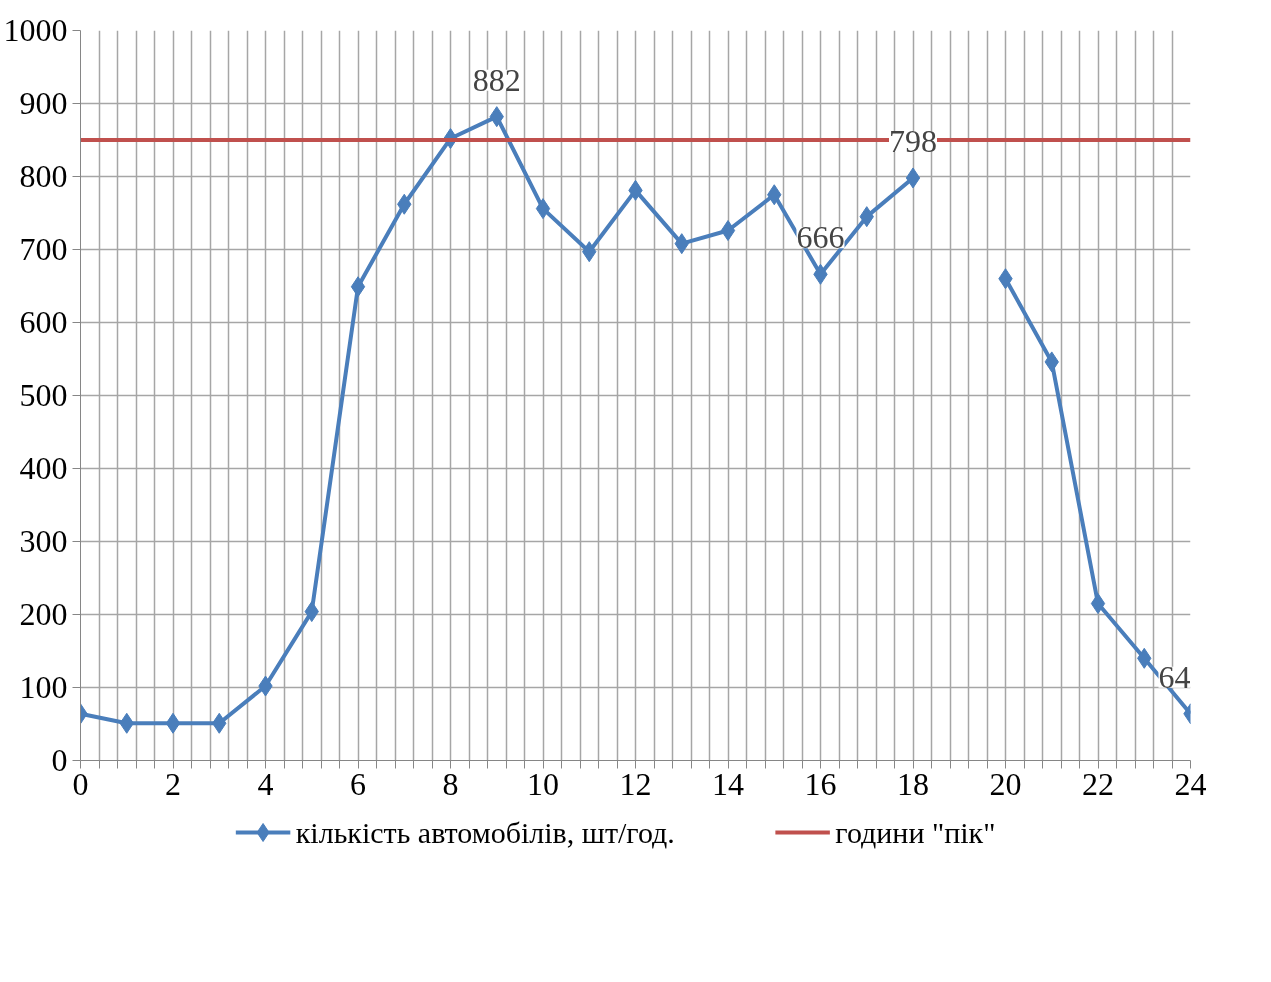  I want to click on x-tick-label: 22, so click(1098, 783).